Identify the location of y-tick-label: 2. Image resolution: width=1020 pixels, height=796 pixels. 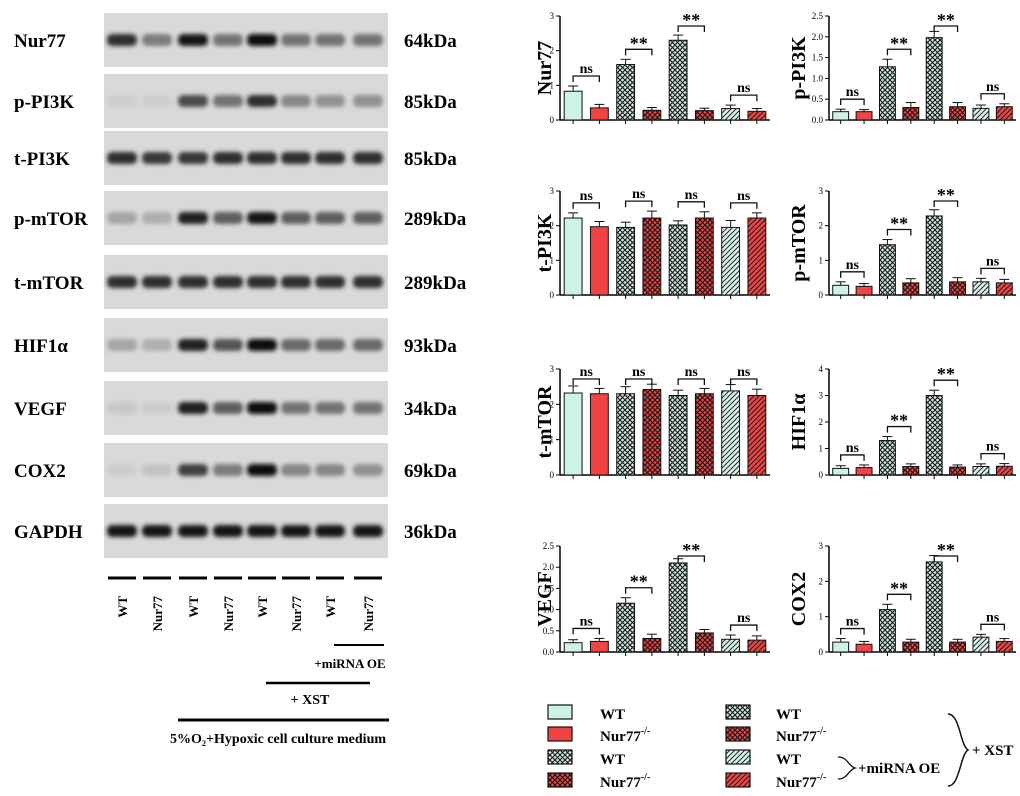
(552, 51).